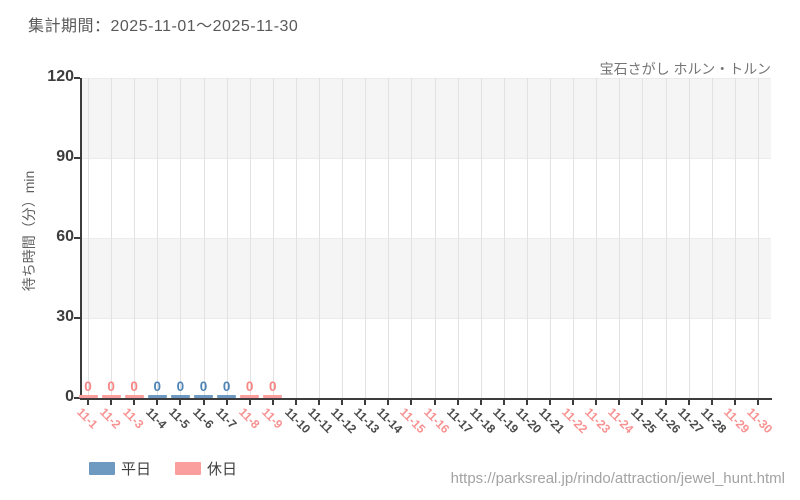 This screenshot has width=800, height=500. What do you see at coordinates (644, 421) in the screenshot?
I see `x-tick-label: 11-25` at bounding box center [644, 421].